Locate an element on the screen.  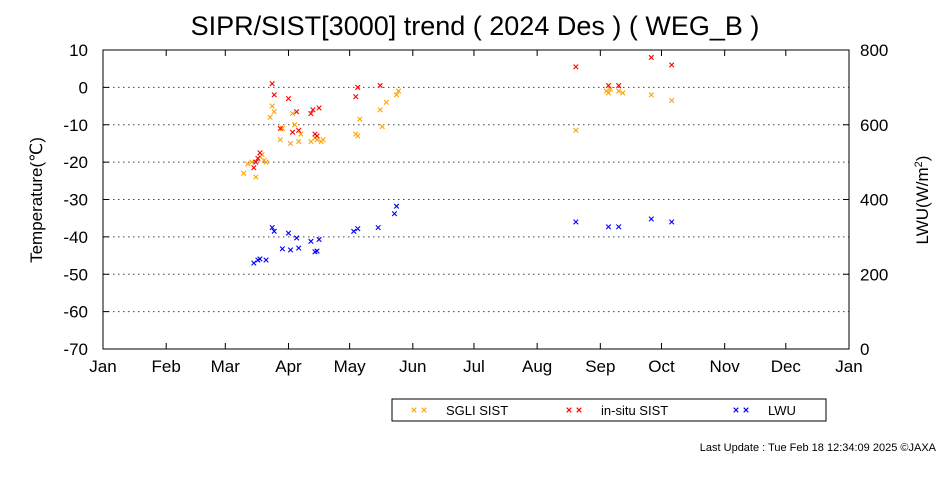
series-sgli-sist is located at coordinates (457, 133).